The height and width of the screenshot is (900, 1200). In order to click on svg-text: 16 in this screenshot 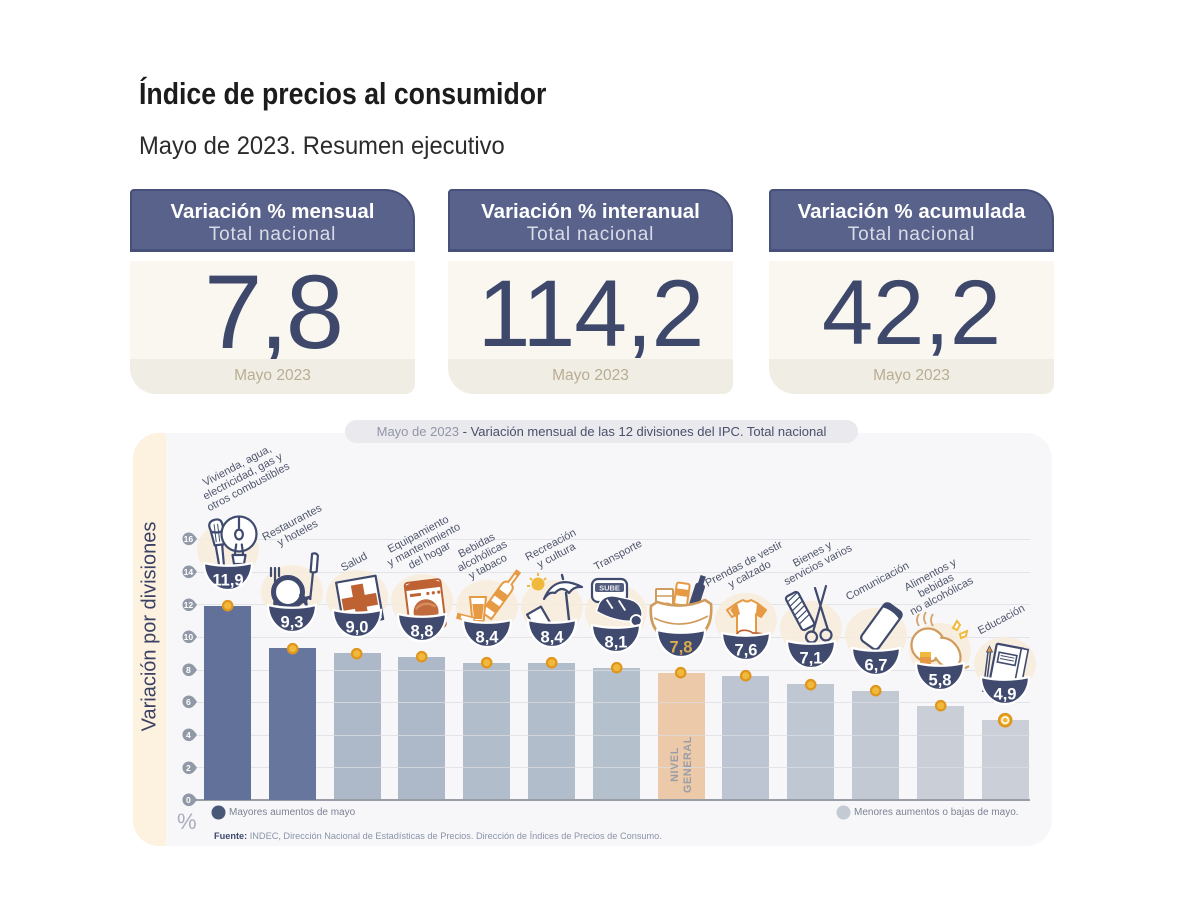, I will do `click(189, 539)`.